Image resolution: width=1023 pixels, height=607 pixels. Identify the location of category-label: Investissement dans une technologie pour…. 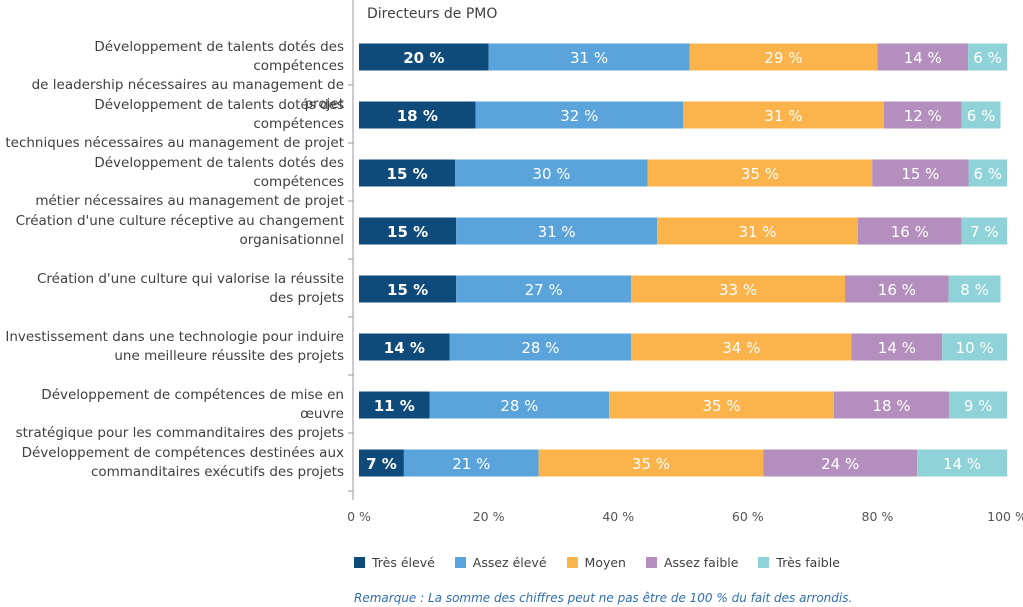
(172, 347).